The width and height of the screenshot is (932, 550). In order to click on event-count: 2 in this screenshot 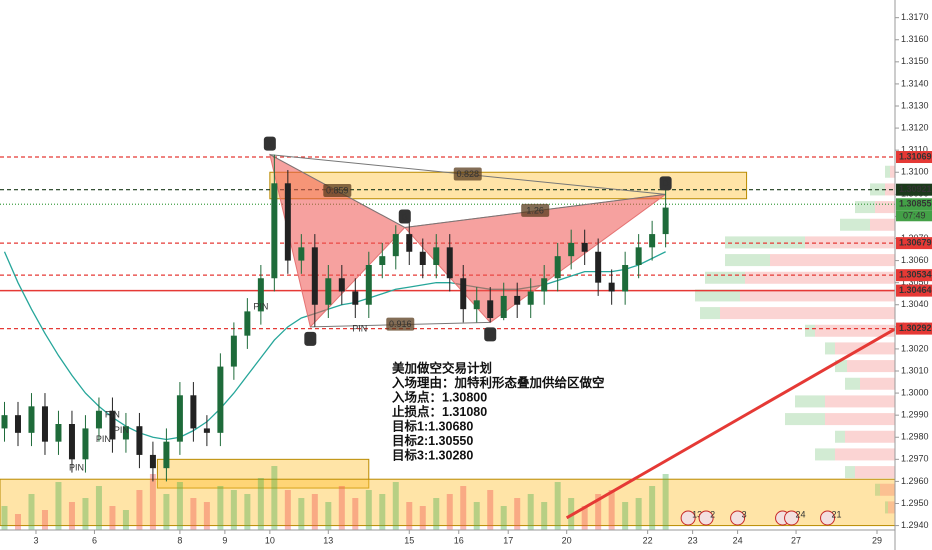, I will do `click(712, 514)`.